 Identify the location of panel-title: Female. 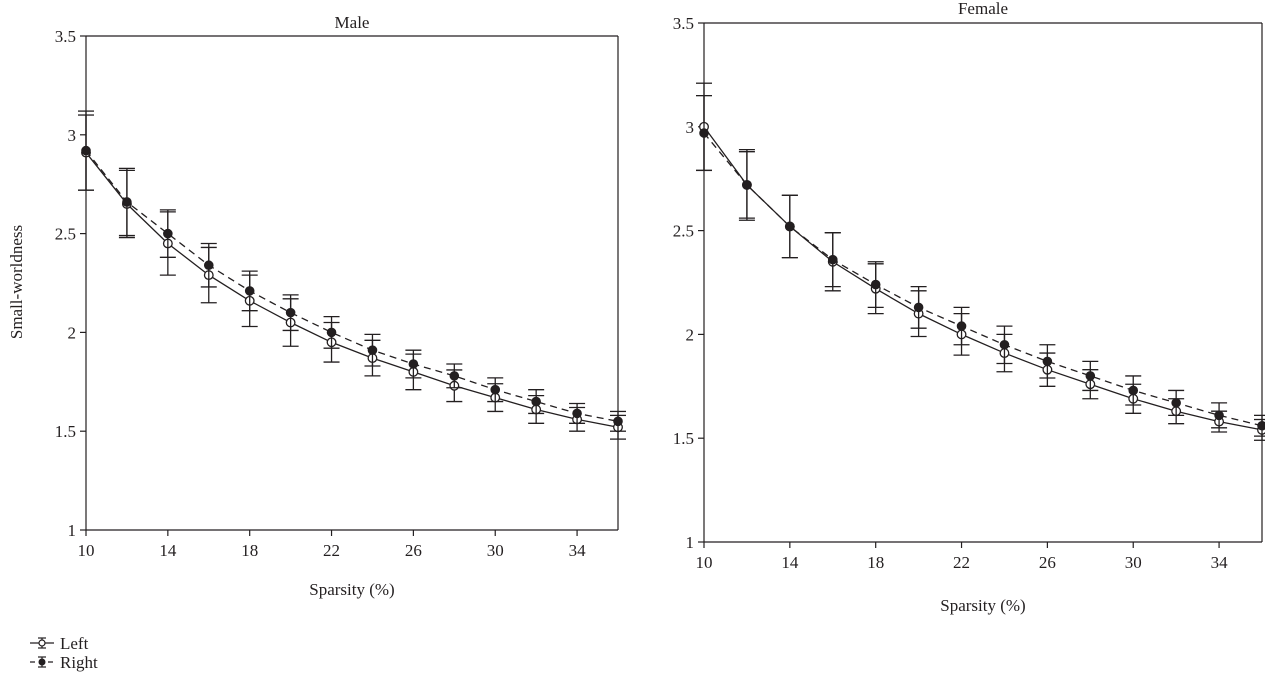
(983, 9).